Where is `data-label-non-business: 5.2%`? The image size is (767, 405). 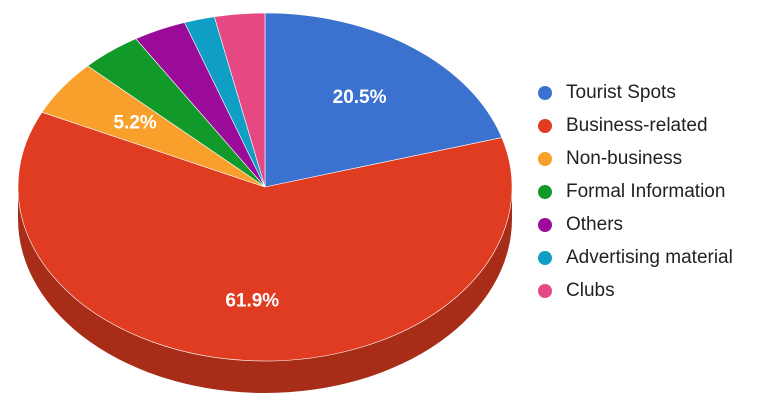 data-label-non-business: 5.2% is located at coordinates (135, 122).